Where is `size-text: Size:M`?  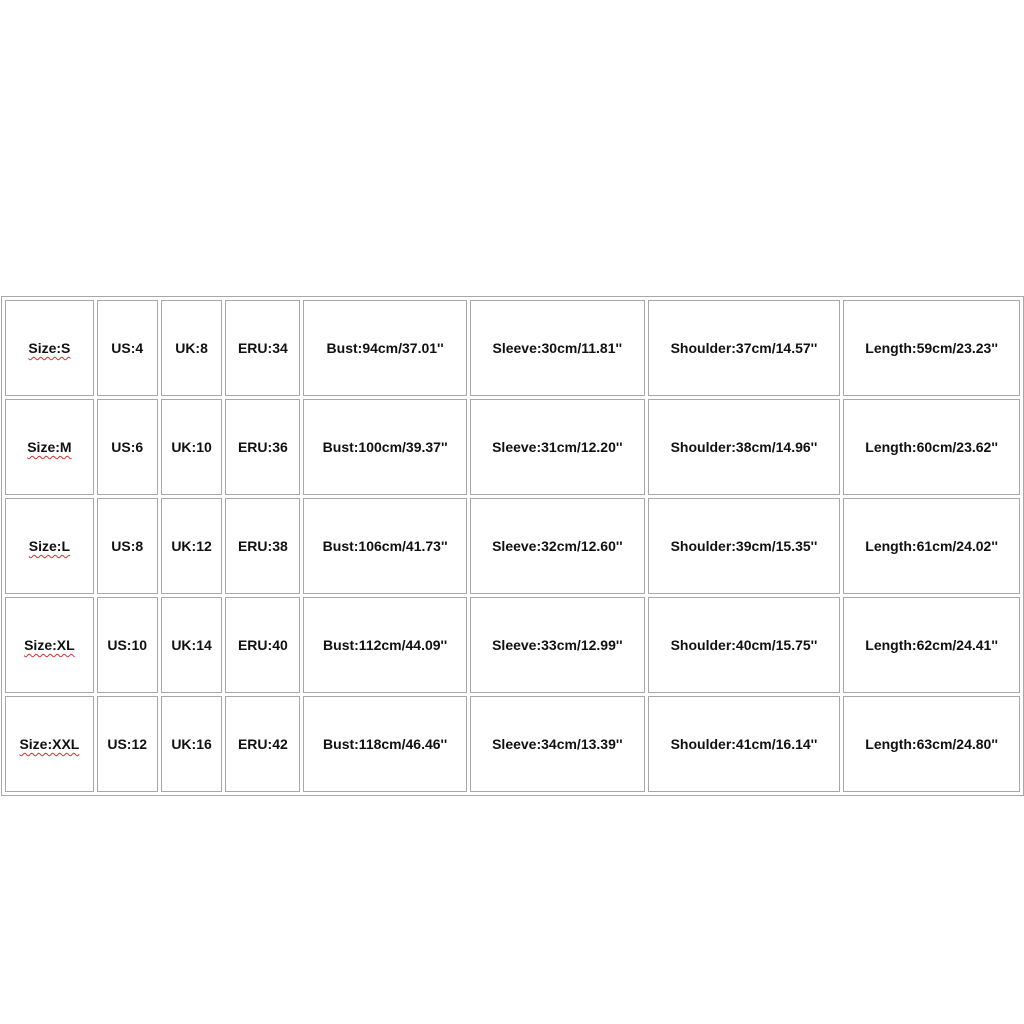
size-text: Size:M is located at coordinates (49, 447).